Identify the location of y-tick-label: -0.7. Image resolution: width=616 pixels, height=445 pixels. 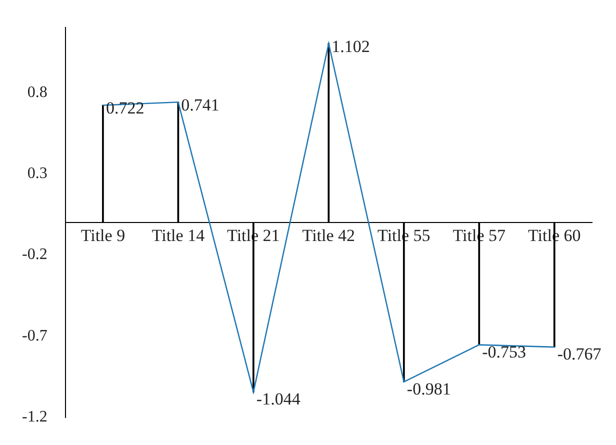
(35, 335).